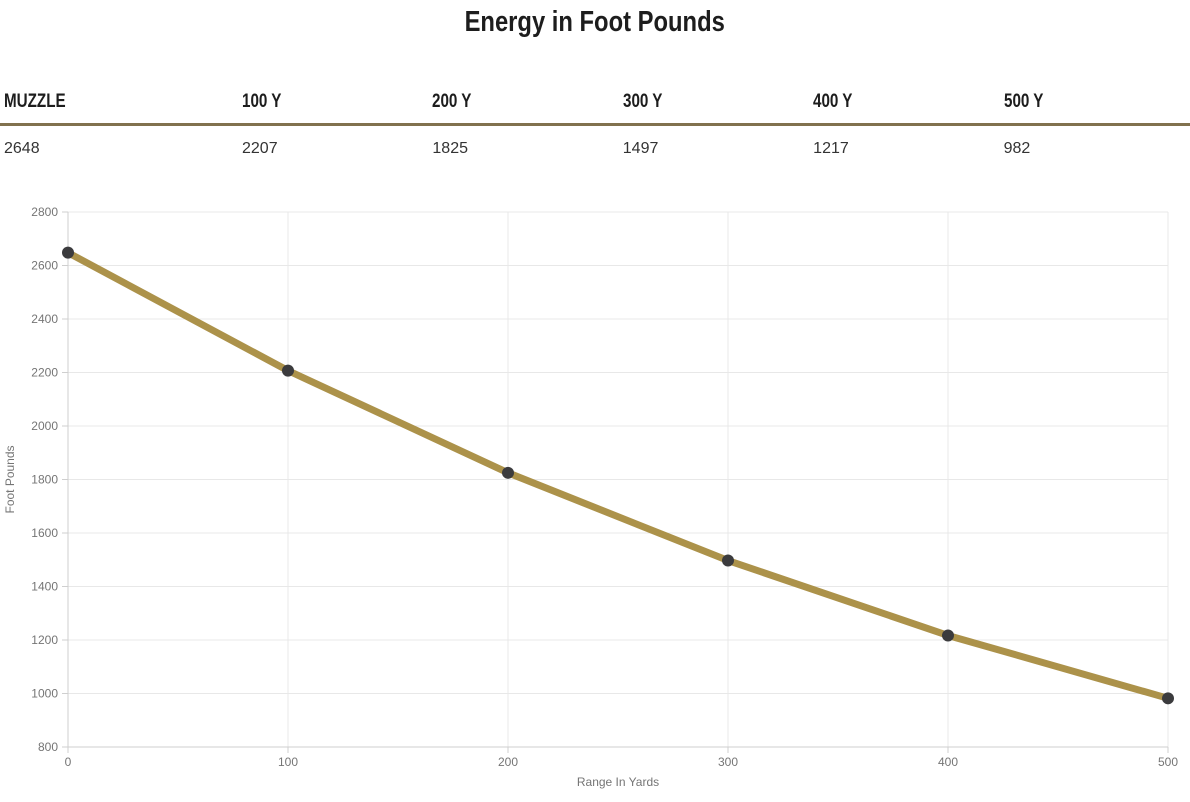 This screenshot has width=1190, height=802. I want to click on table-value-cell-text: 982, so click(1017, 148).